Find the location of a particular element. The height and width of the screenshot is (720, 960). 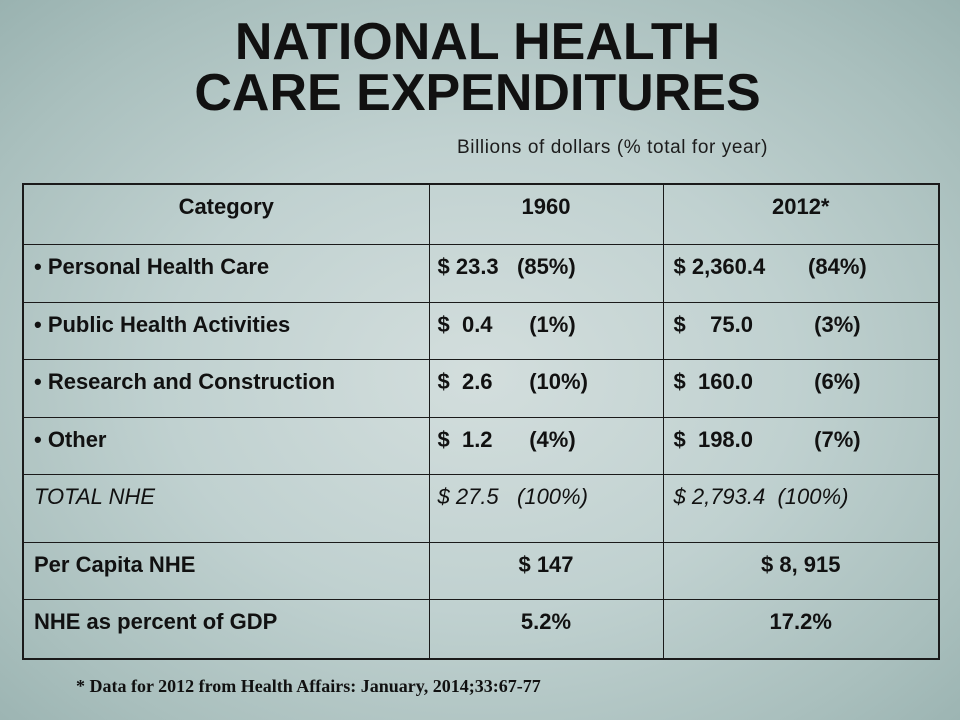

value-2012: $ 2,360.4 (84%) is located at coordinates (801, 273).